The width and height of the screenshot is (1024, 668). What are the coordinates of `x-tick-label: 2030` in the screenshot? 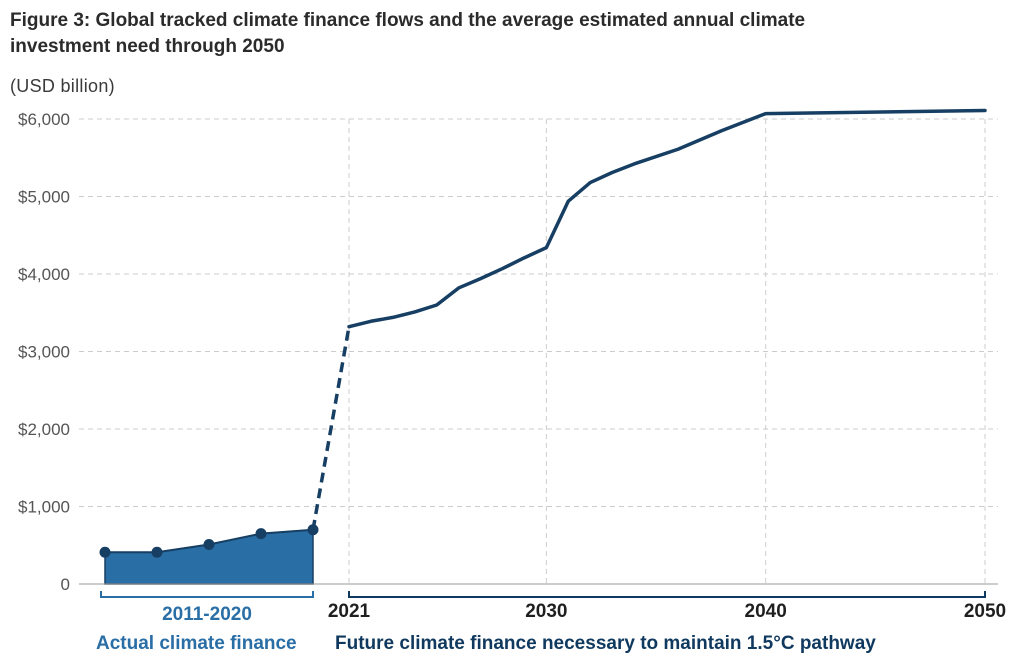 It's located at (546, 611).